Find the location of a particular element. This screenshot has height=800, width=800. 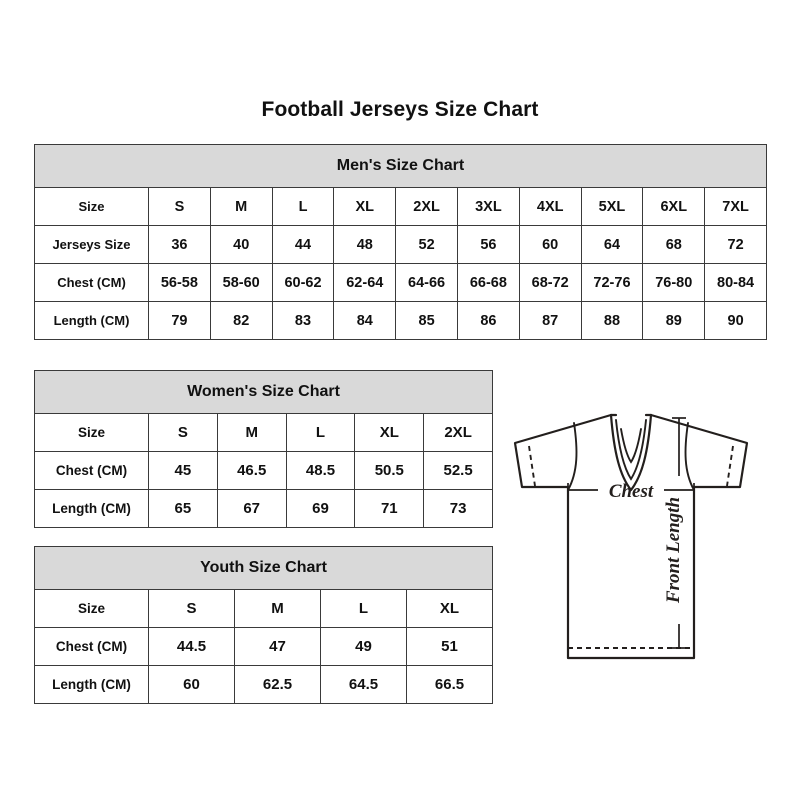

womens-table-caption: Women's Size Chart is located at coordinates (263, 392).